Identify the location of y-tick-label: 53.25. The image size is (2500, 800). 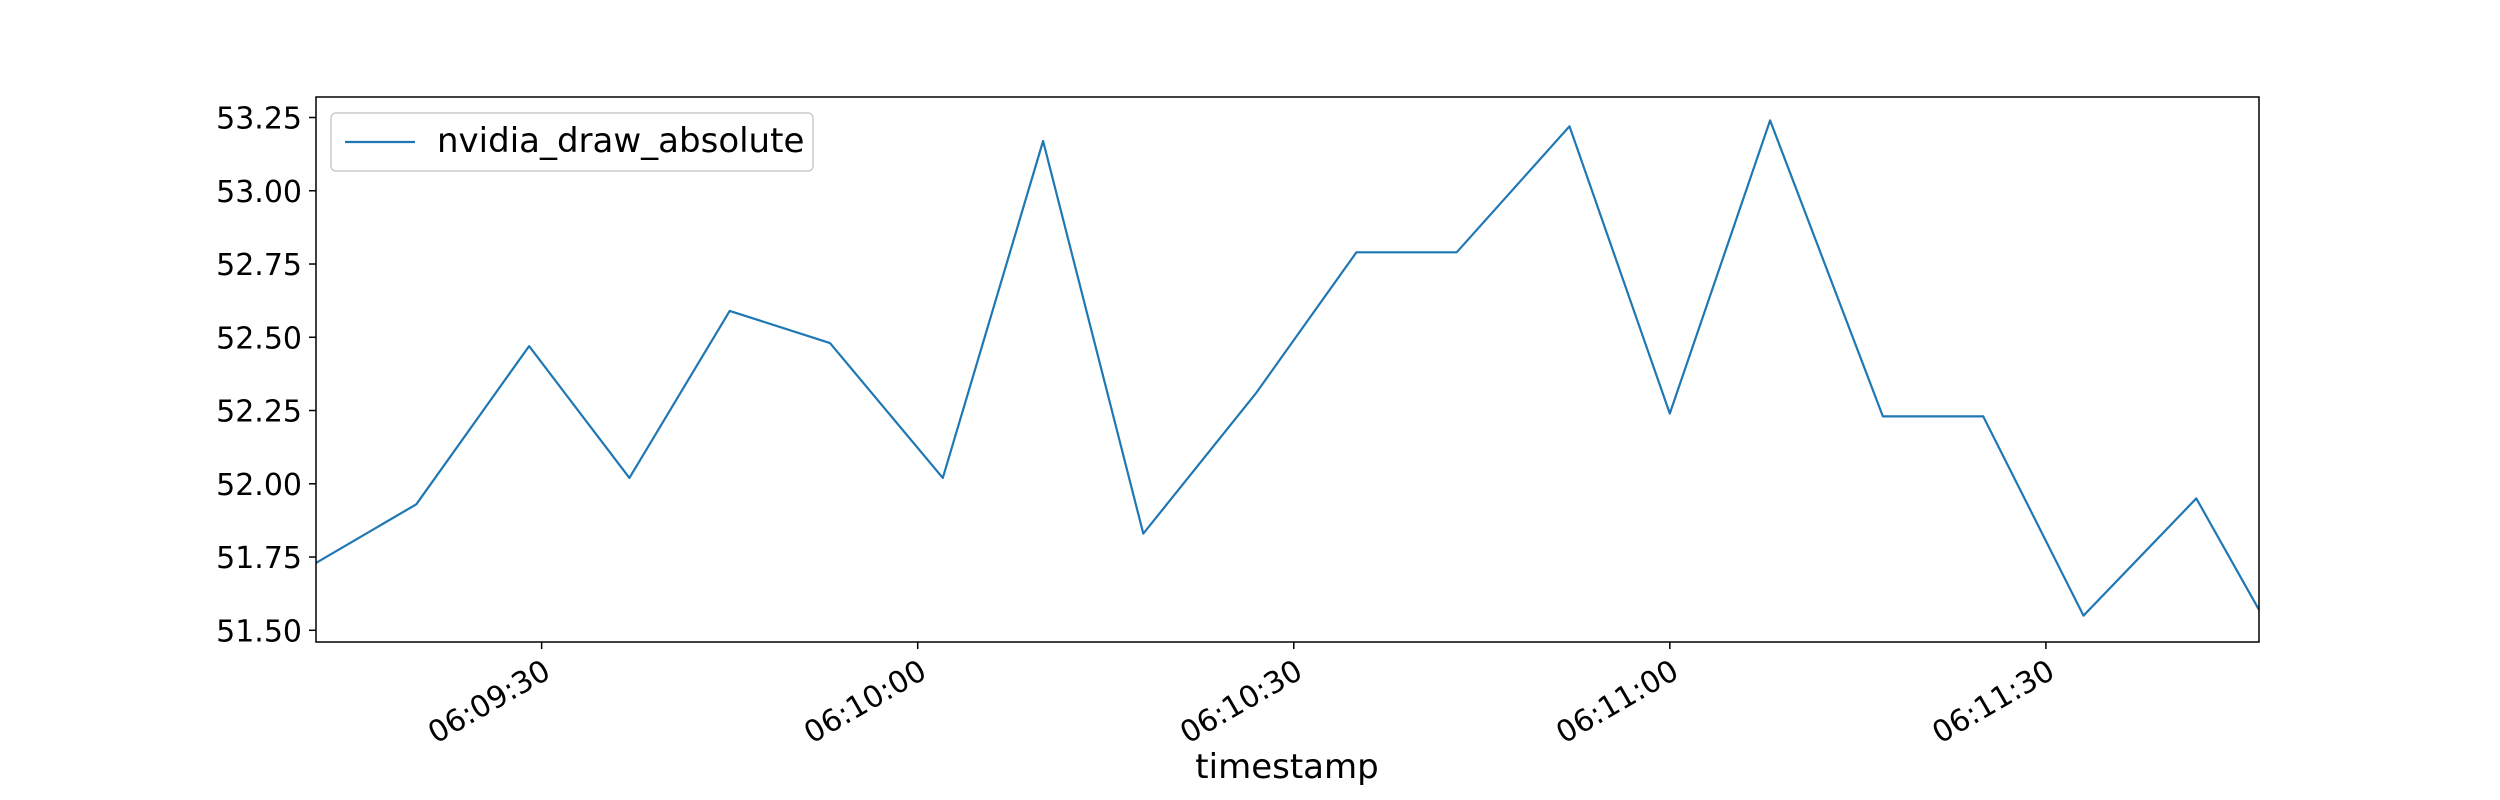
(259, 119).